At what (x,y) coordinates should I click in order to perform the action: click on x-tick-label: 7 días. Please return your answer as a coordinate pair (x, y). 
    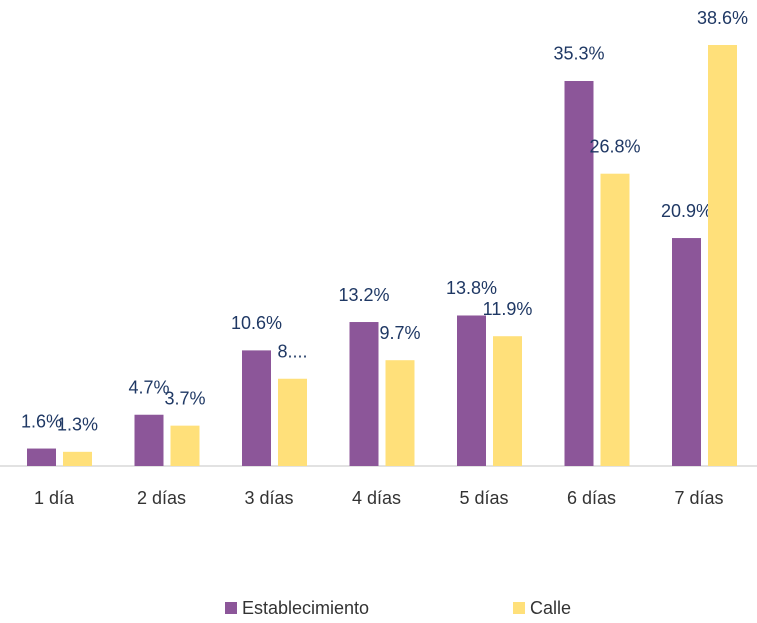
    Looking at the image, I should click on (698, 498).